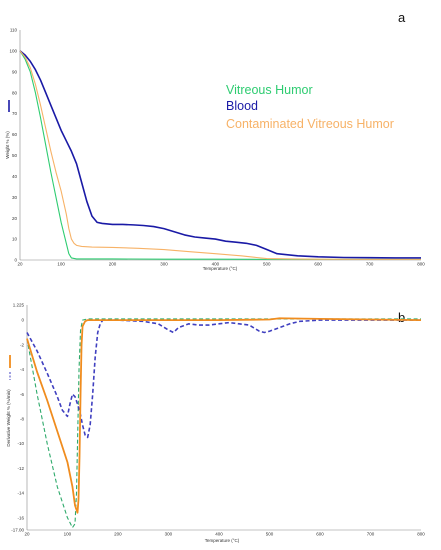  Describe the element at coordinates (401, 317) in the screenshot. I see `panel-label-b: b` at that location.